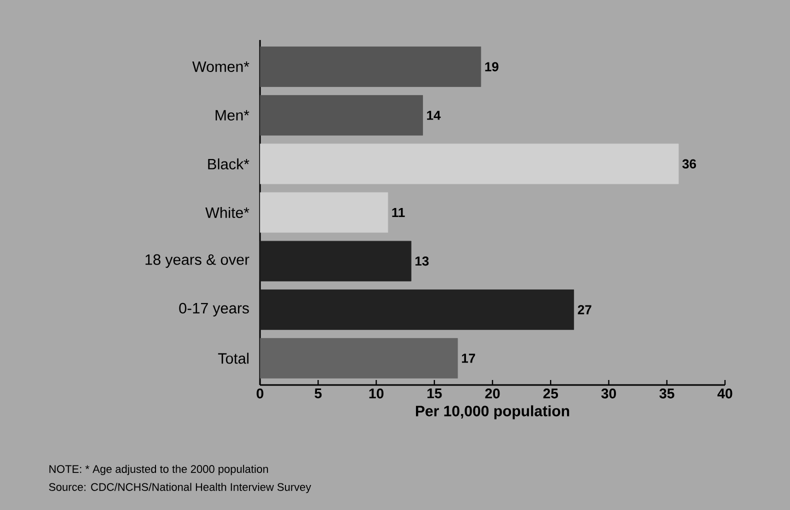  Describe the element at coordinates (608, 393) in the screenshot. I see `x-tick-label: 30` at that location.